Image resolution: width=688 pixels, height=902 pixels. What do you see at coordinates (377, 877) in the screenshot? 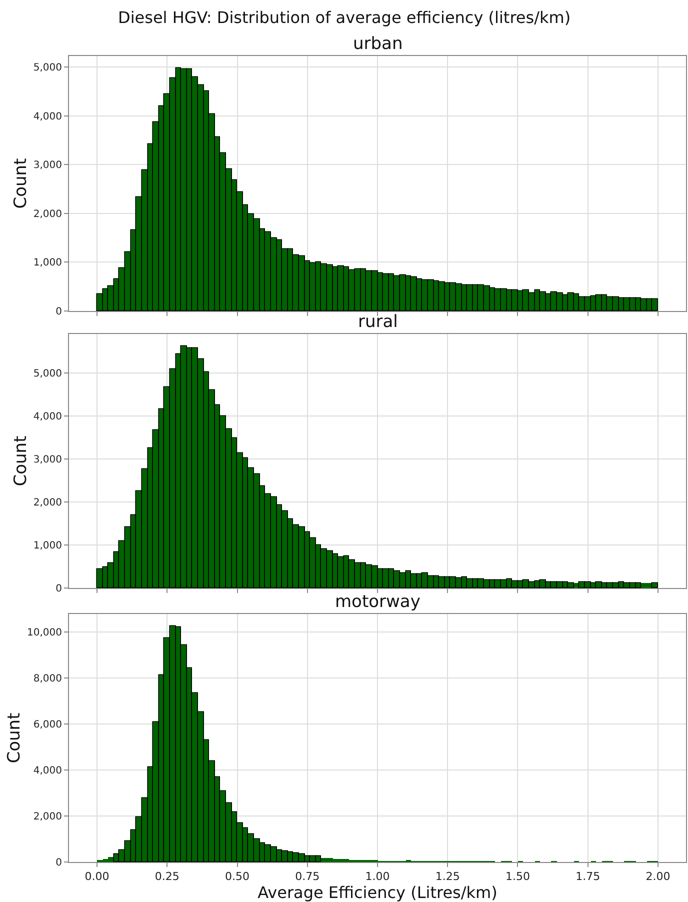
I see `x-tick-label: 1.00` at bounding box center [377, 877].